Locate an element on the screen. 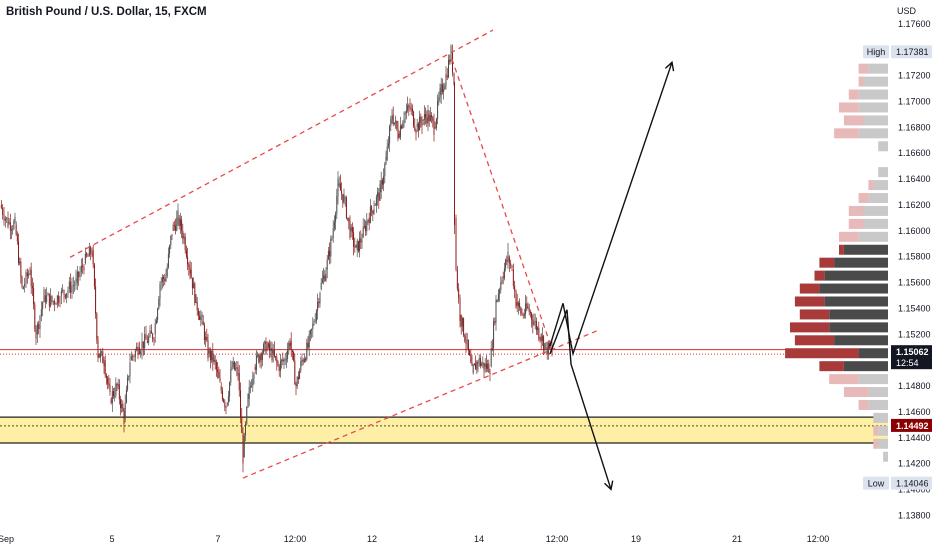 The image size is (932, 550). y-tick-label: 1.14400 is located at coordinates (914, 438).